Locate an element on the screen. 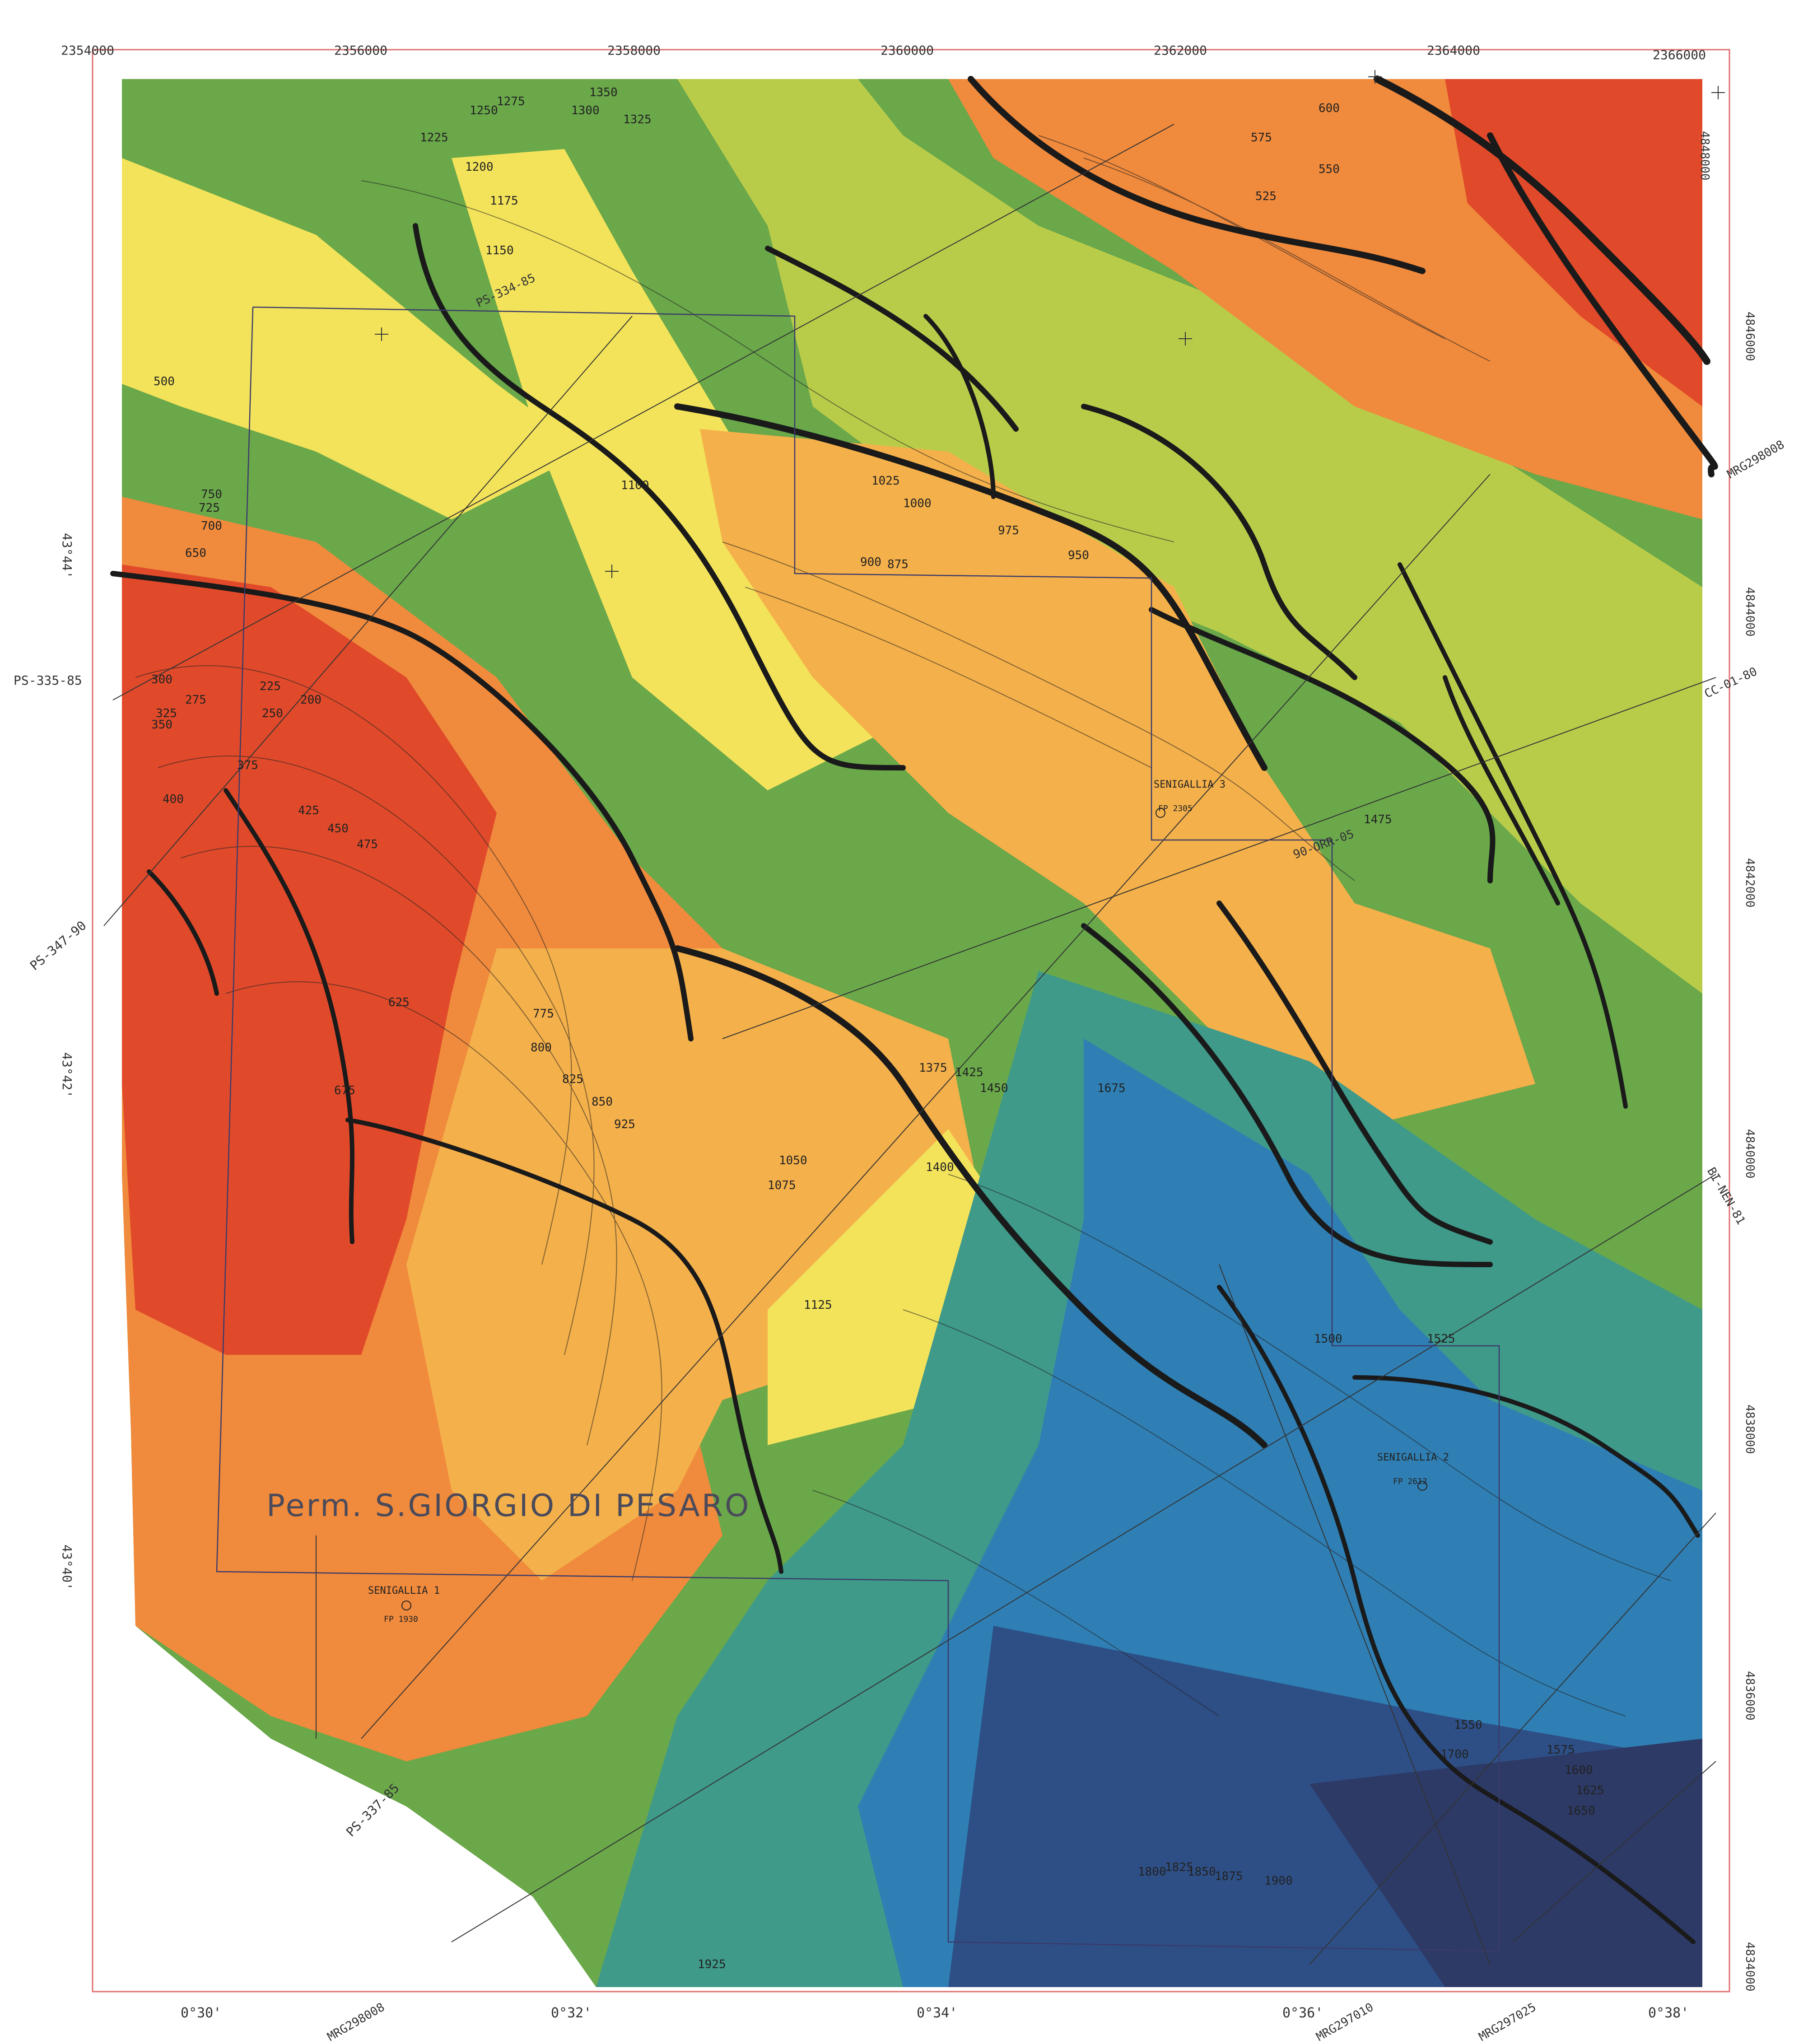 The height and width of the screenshot is (2044, 1794). band-navy-se is located at coordinates (1505, 1863).